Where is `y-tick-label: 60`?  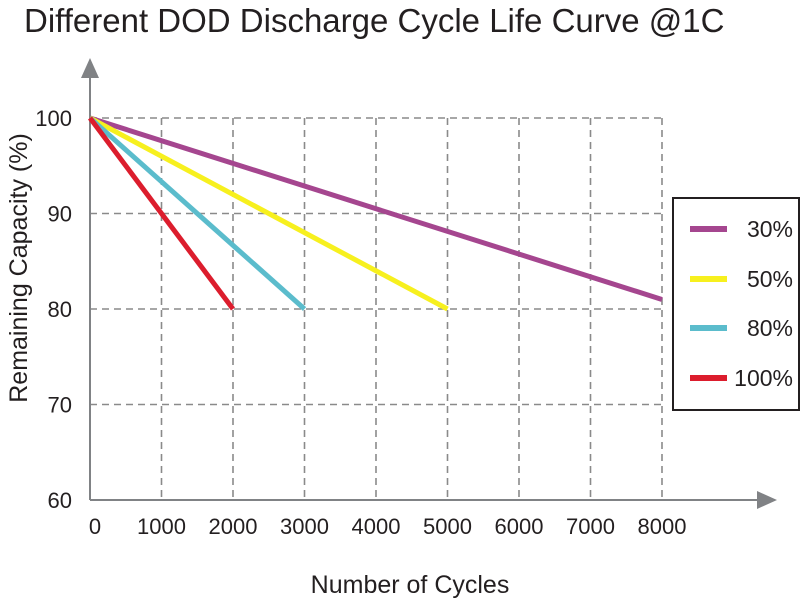 y-tick-label: 60 is located at coordinates (60, 500).